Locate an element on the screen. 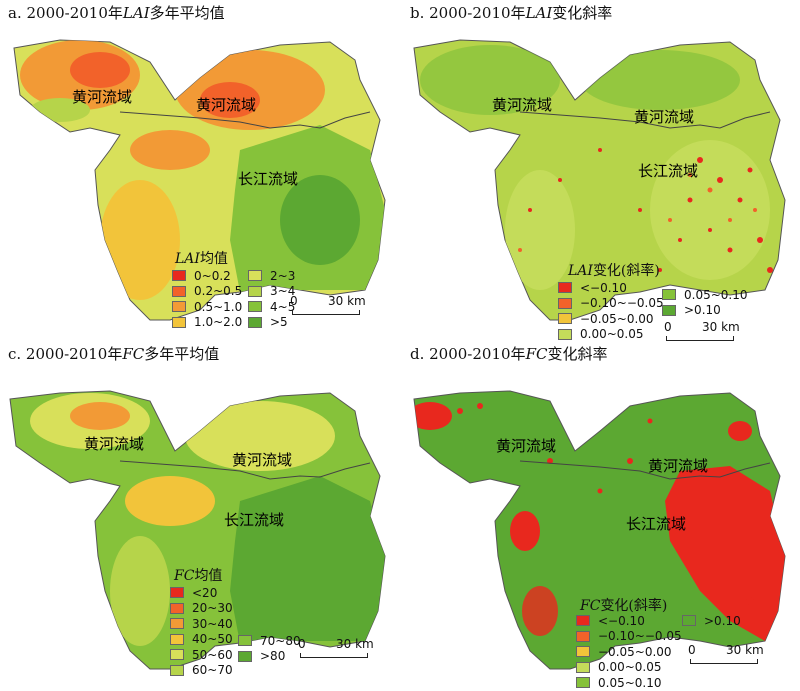  legend-col2: 0.05~0.10 >0.10 is located at coordinates (705, 302).